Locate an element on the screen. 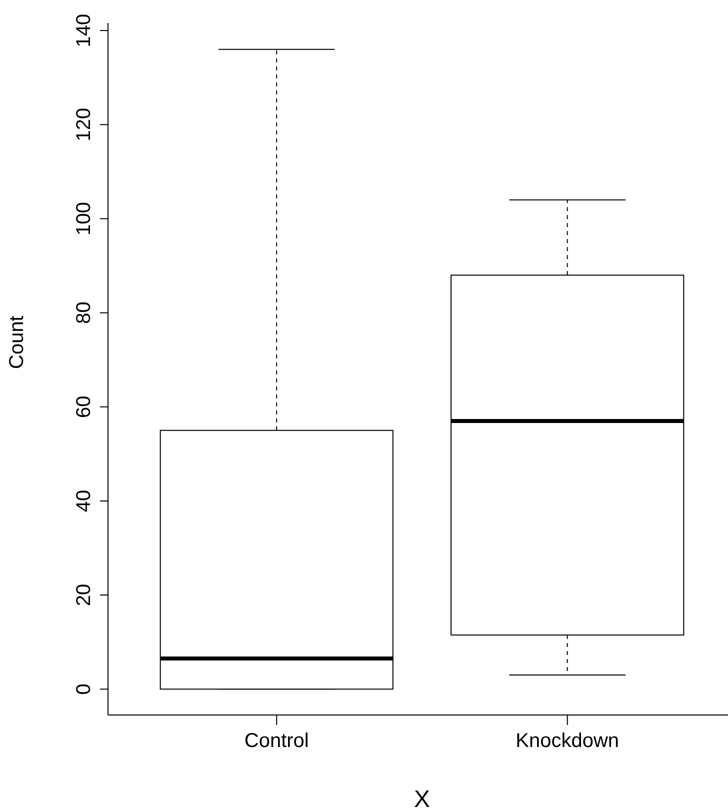 This screenshot has width=728, height=809. y-tick-label: 20 is located at coordinates (84, 595).